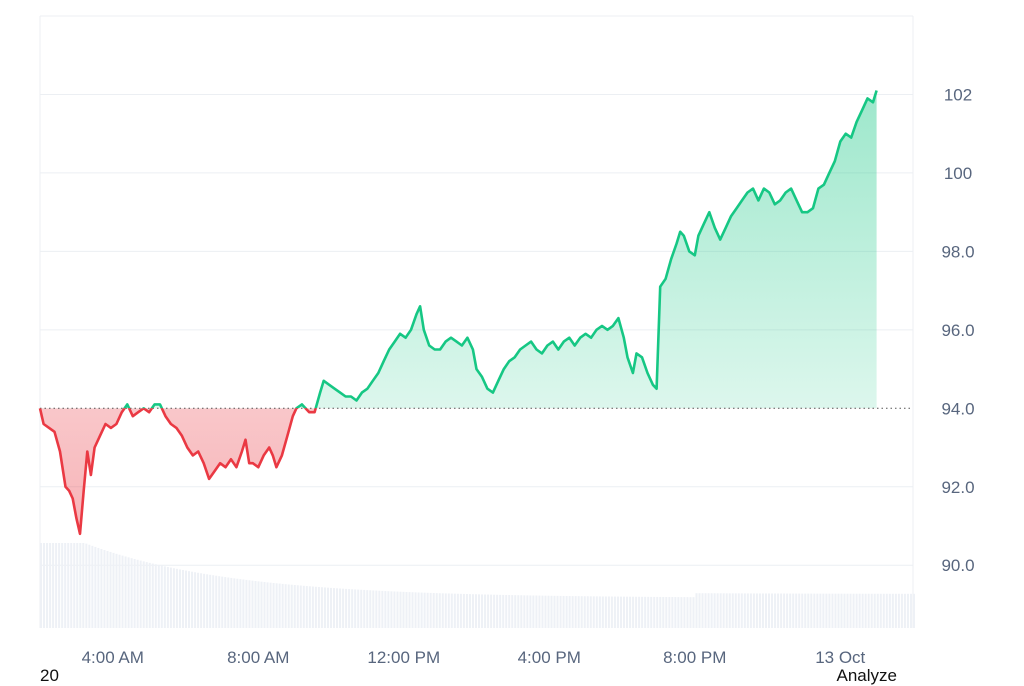  Describe the element at coordinates (957, 251) in the screenshot. I see `y-tick-label: 98.0` at that location.